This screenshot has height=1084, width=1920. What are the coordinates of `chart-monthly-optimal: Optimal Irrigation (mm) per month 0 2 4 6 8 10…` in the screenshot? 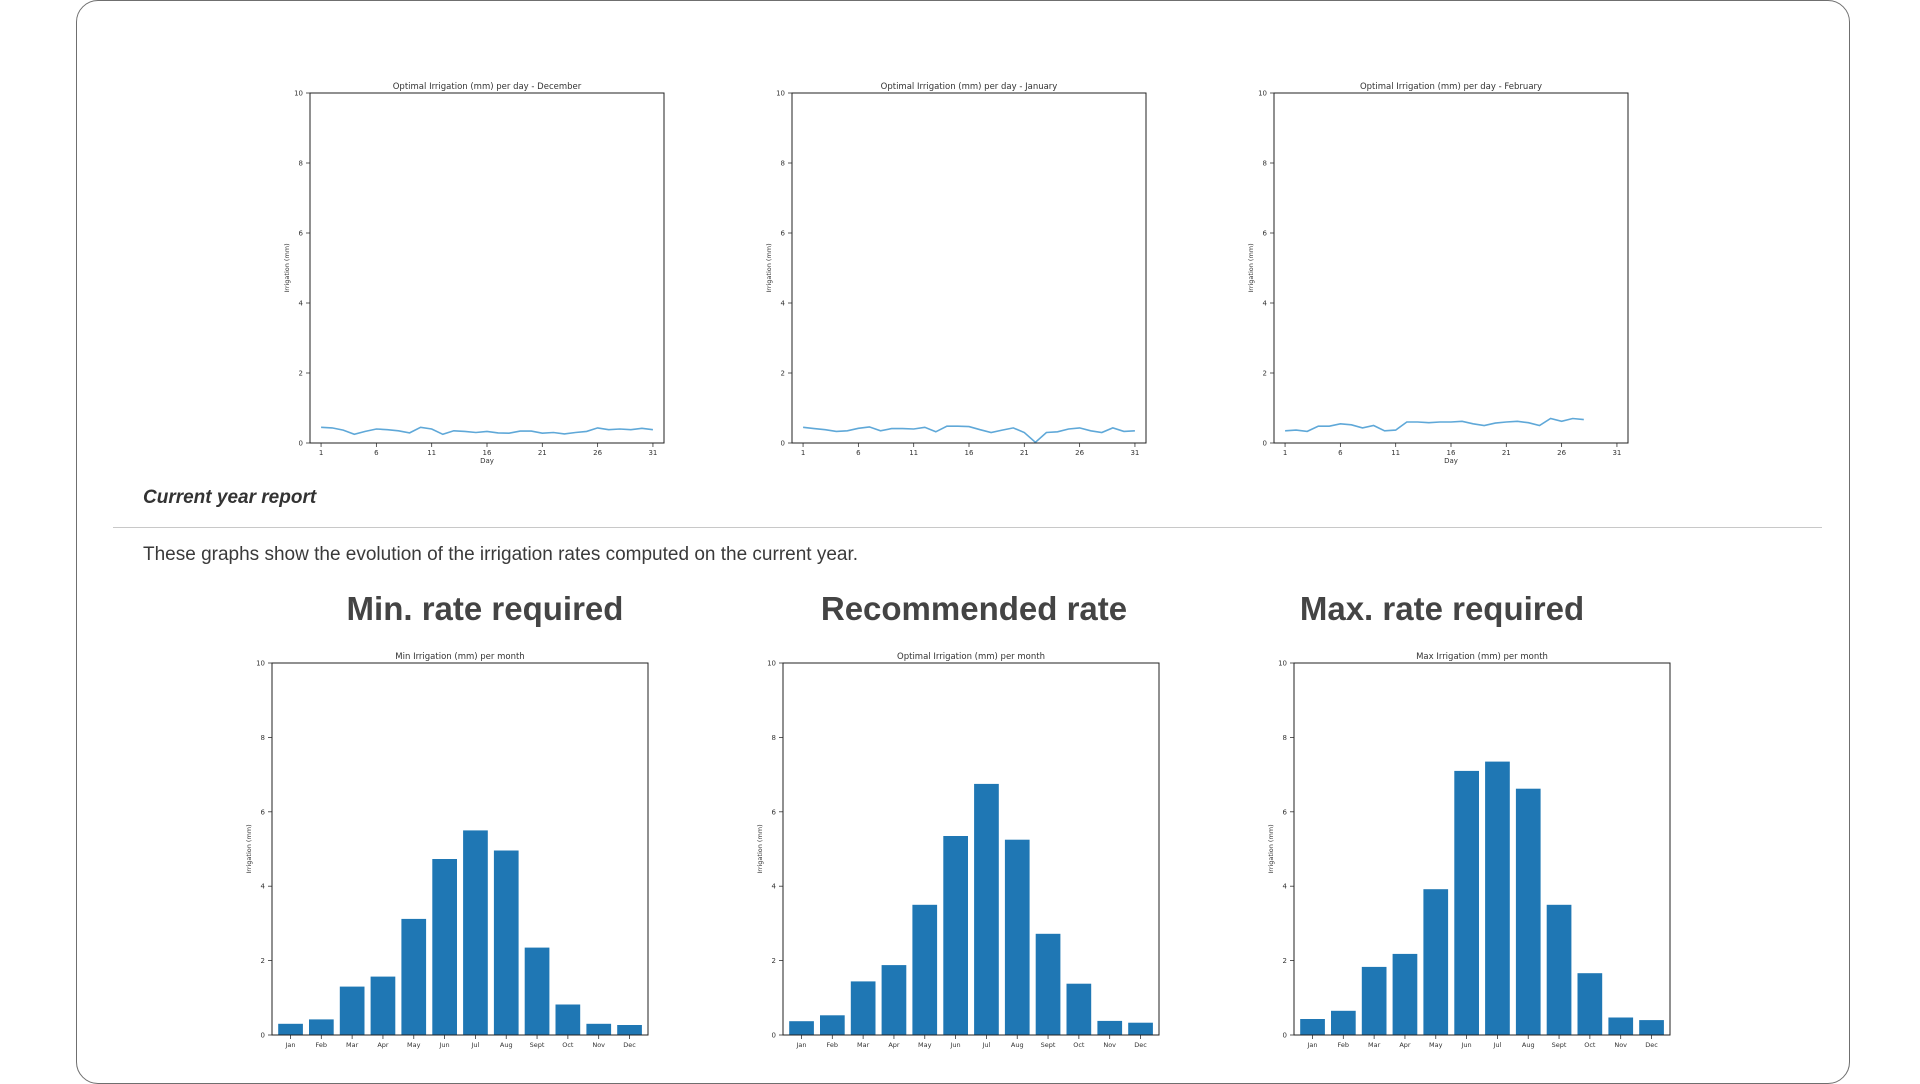 It's located at (958, 850).